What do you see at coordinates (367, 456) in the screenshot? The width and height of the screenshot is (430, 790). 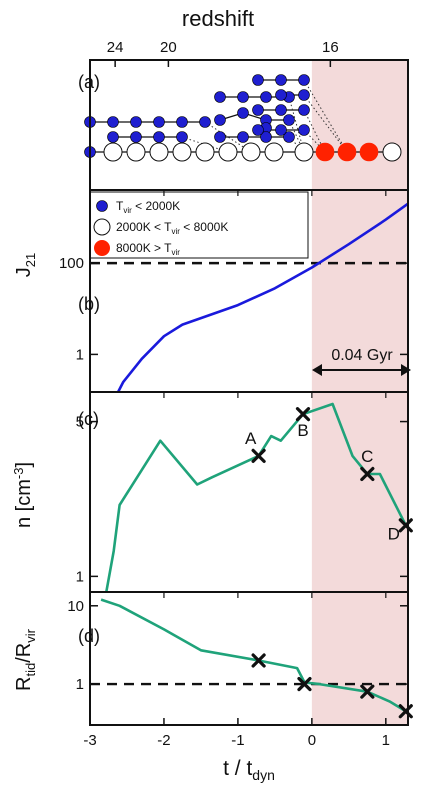 I see `point-label-C: C` at bounding box center [367, 456].